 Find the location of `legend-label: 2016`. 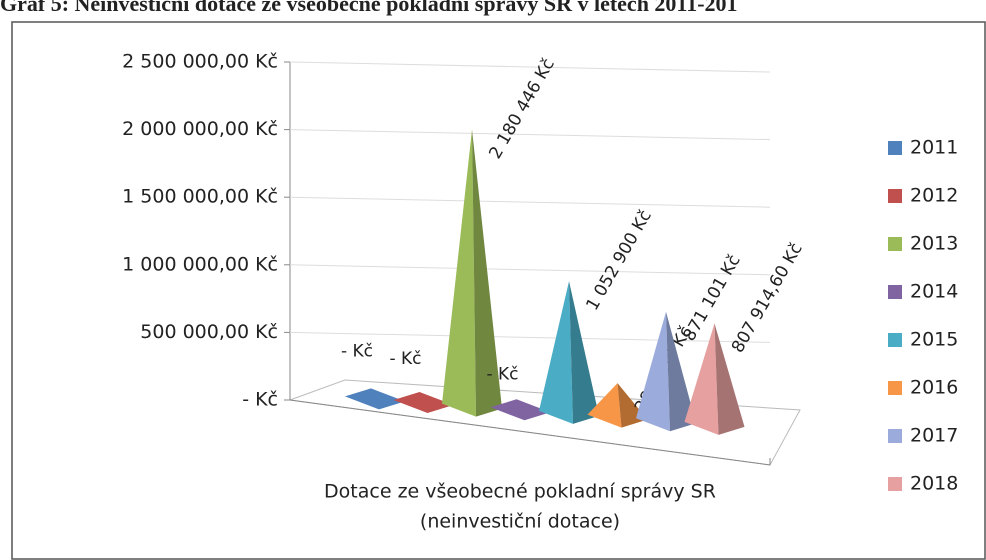

legend-label: 2016 is located at coordinates (934, 388).